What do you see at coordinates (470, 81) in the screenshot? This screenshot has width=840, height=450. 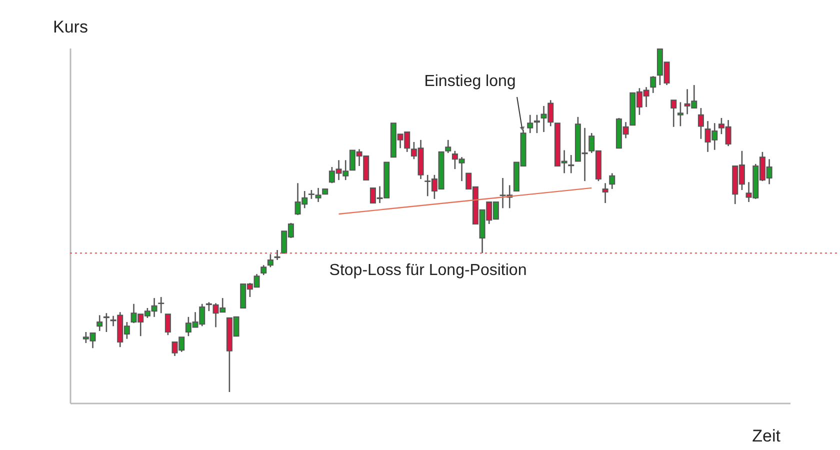 I see `annotation: Einstieg long` at bounding box center [470, 81].